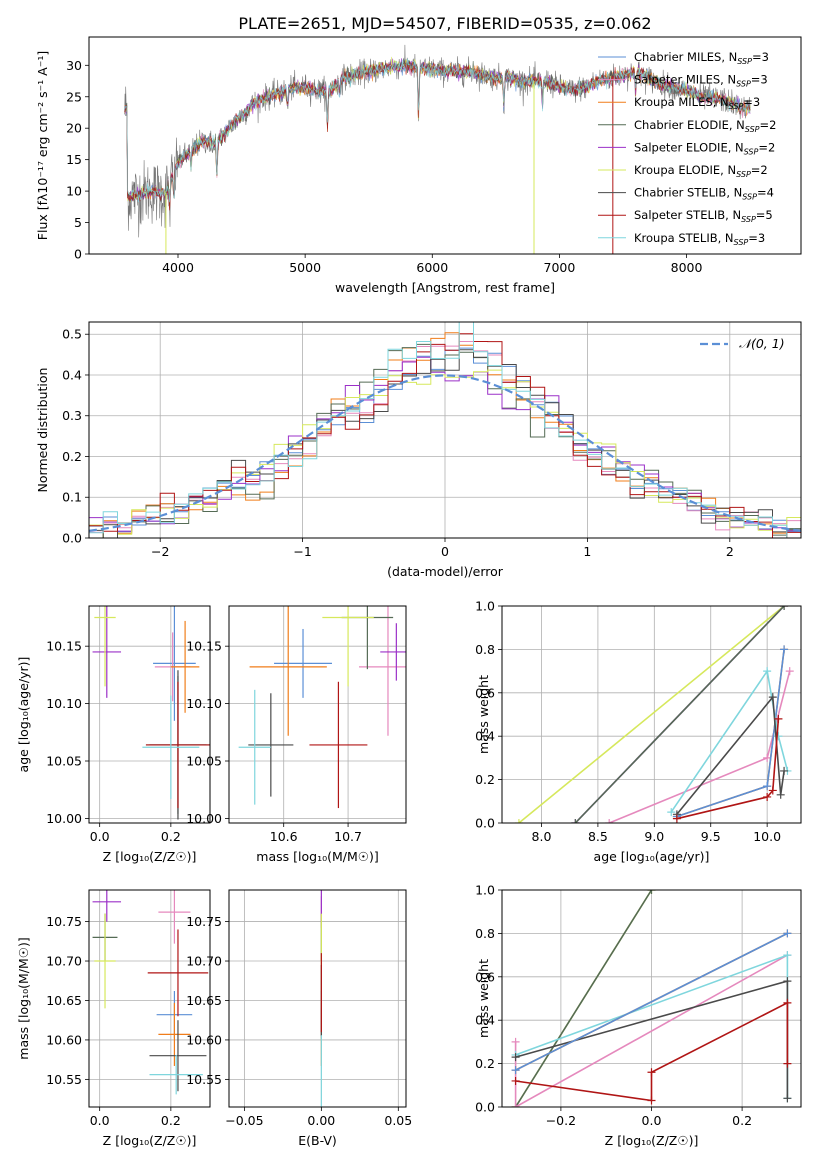 The image size is (819, 1170). What do you see at coordinates (485, 606) in the screenshot?
I see `y-tick-label: 1.0` at bounding box center [485, 606].